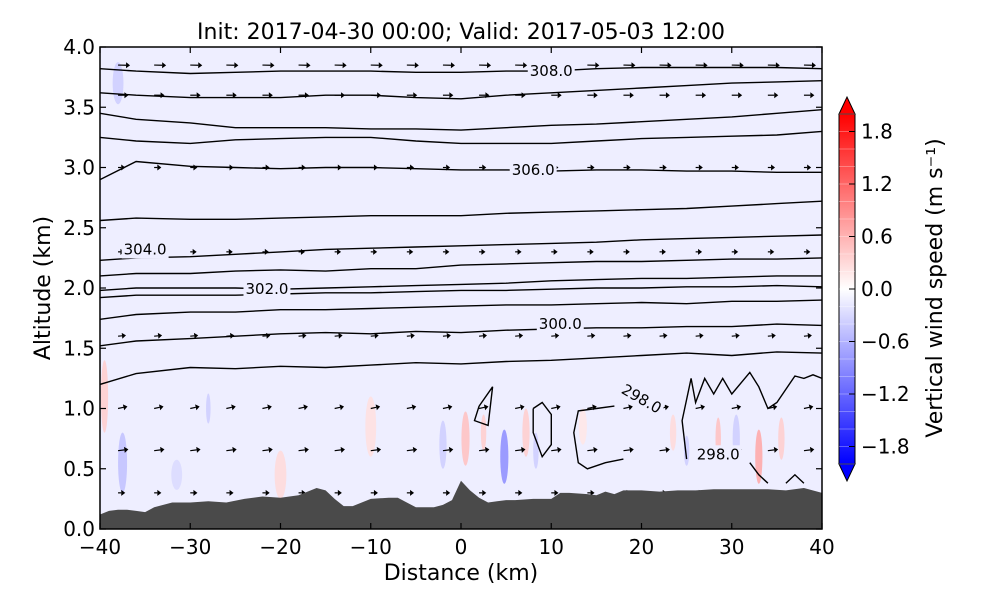 The height and width of the screenshot is (604, 1000). Describe the element at coordinates (79, 348) in the screenshot. I see `y-tick-label: 1.5` at that location.